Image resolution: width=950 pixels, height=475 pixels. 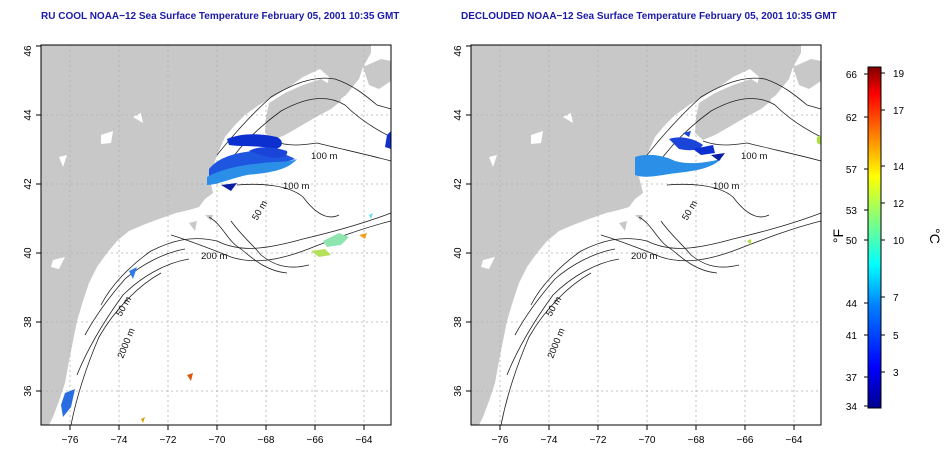 What do you see at coordinates (899, 111) in the screenshot?
I see `c-tick-label: 17` at bounding box center [899, 111].